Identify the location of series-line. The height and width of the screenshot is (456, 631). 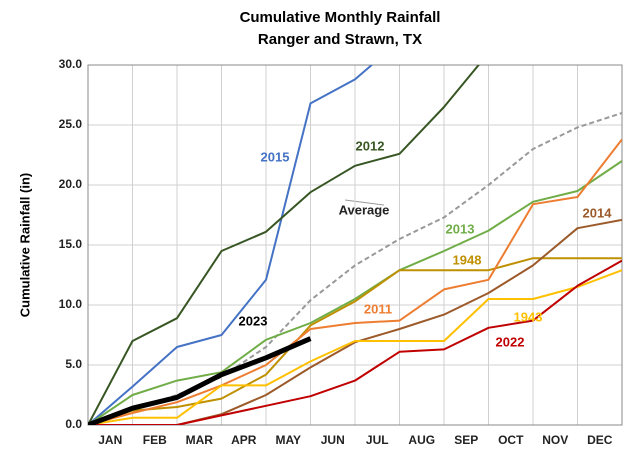
(200, 380).